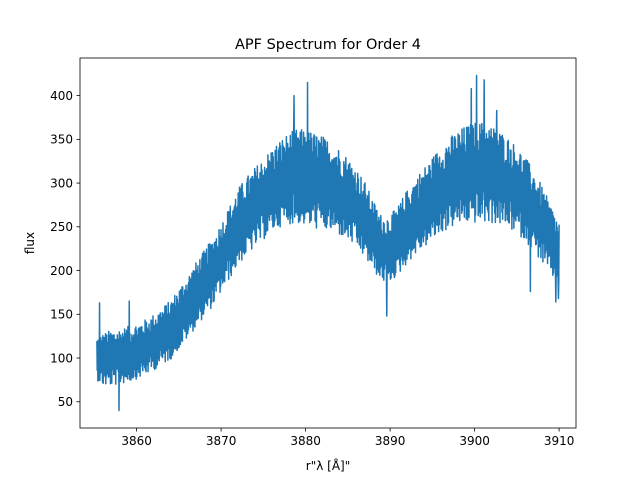 The height and width of the screenshot is (480, 640). What do you see at coordinates (61, 227) in the screenshot?
I see `y-tick-label: 250` at bounding box center [61, 227].